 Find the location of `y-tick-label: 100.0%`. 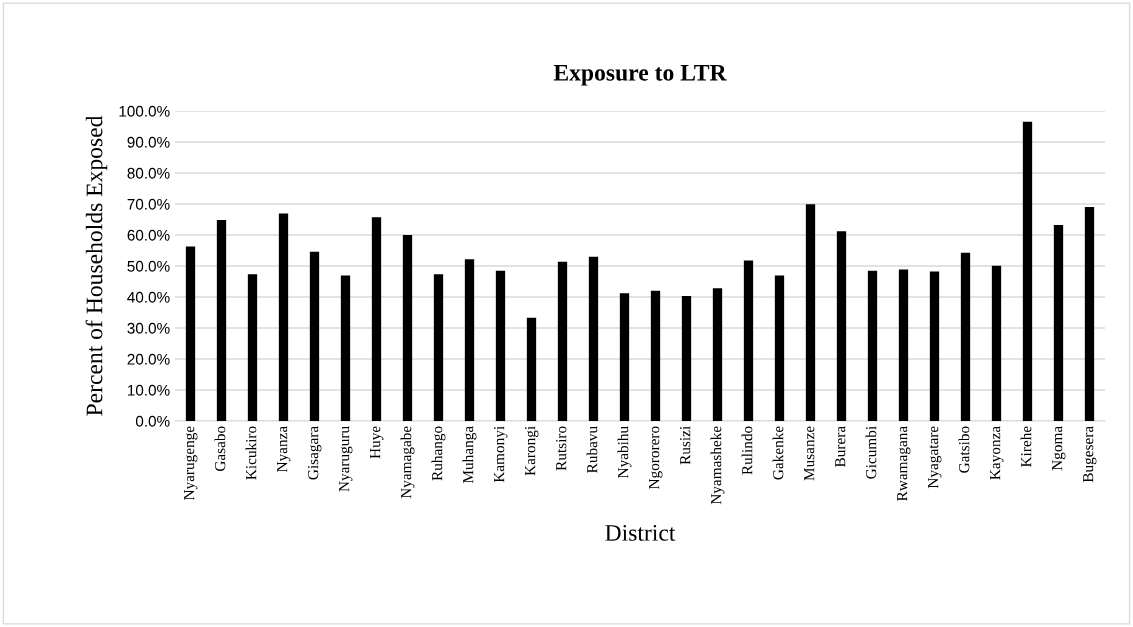

y-tick-label: 100.0% is located at coordinates (144, 111).